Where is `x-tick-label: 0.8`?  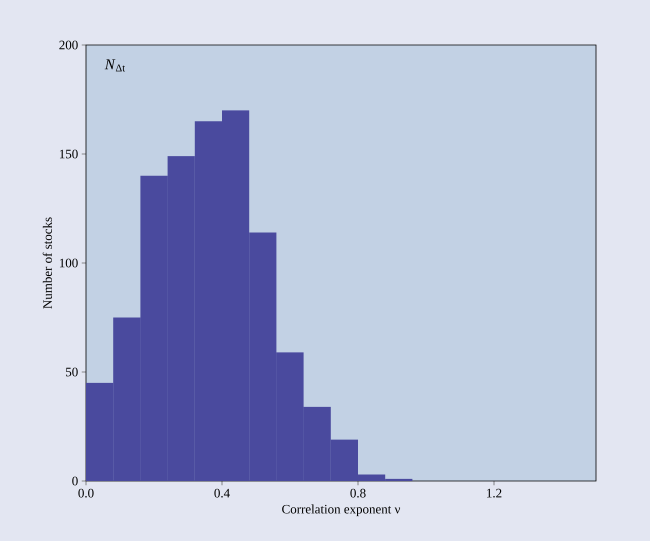 x-tick-label: 0.8 is located at coordinates (358, 493).